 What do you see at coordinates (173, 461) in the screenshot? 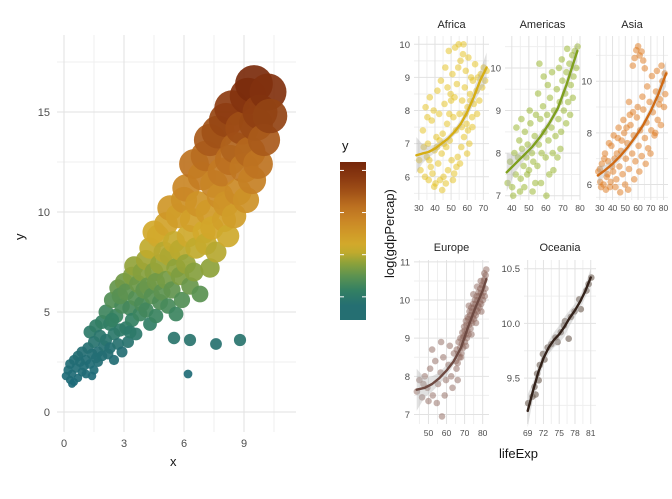
I see `bubble-x-axis-title: x` at bounding box center [173, 461].